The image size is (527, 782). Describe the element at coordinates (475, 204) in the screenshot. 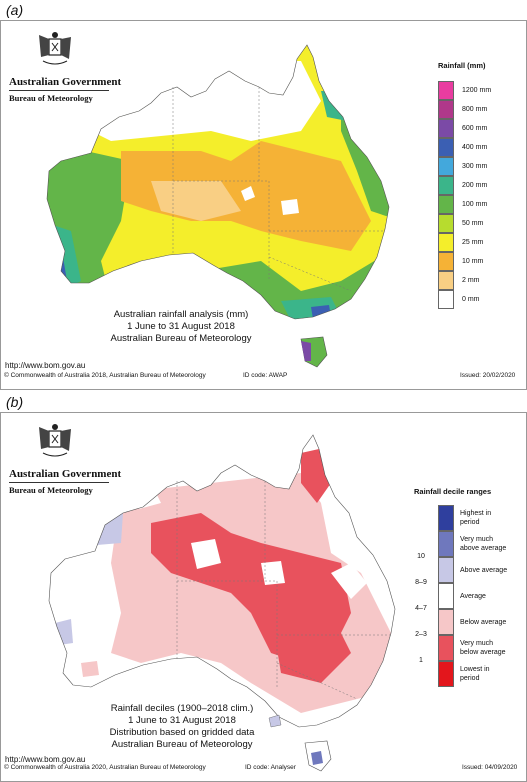

I see `legend-label: 100 mm` at that location.